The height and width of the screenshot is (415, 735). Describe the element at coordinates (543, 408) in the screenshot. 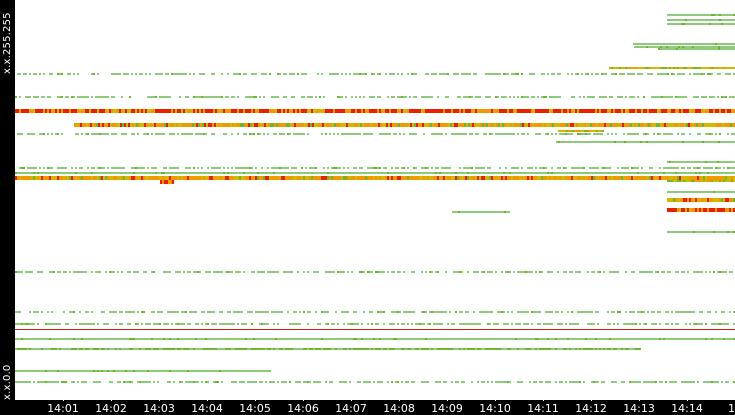

I see `x-axis-tick-label: 14:11` at that location.